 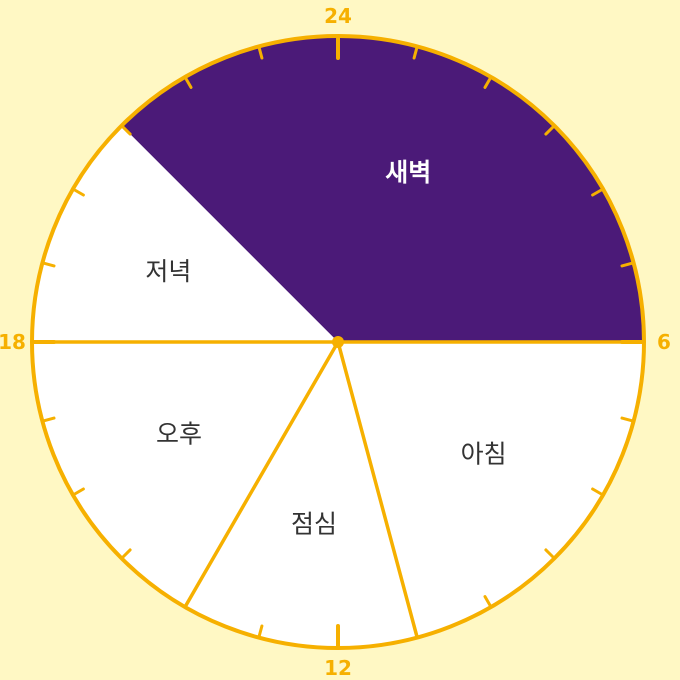 I want to click on hour-label-12: 12, so click(x=338, y=668).